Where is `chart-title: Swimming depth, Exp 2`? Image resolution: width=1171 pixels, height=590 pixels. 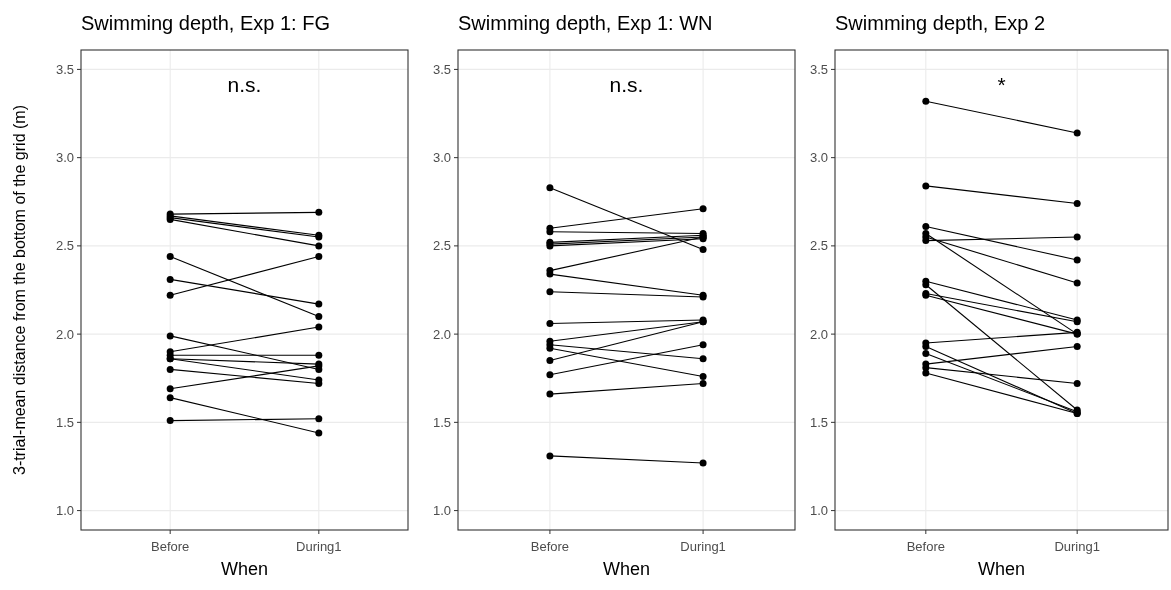
chart-title: Swimming depth, Exp 2 is located at coordinates (940, 23).